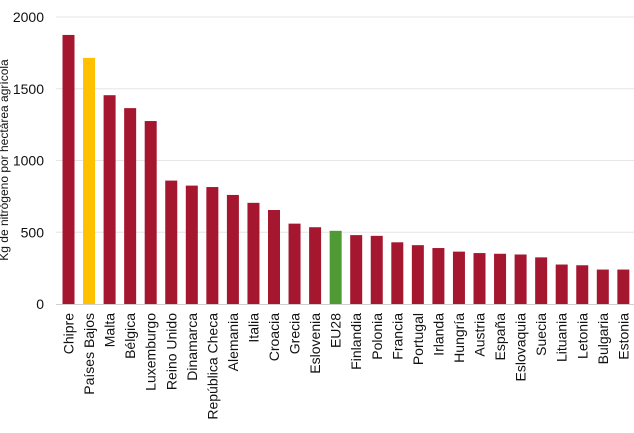 This screenshot has width=634, height=433. What do you see at coordinates (28, 89) in the screenshot?
I see `y-tick-label: 1500` at bounding box center [28, 89].